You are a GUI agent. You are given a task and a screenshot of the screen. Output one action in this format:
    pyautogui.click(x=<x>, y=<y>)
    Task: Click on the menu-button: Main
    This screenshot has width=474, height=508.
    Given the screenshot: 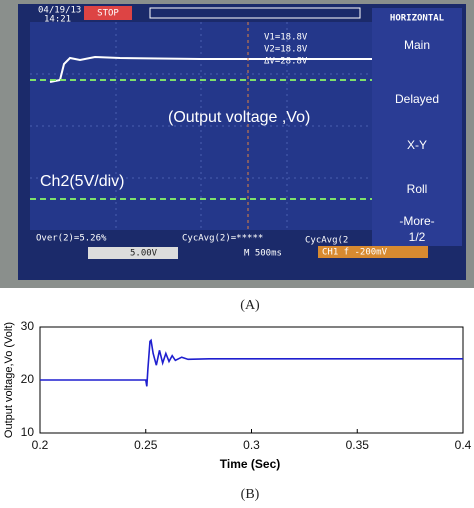 What is the action you would take?
    pyautogui.click(x=417, y=45)
    